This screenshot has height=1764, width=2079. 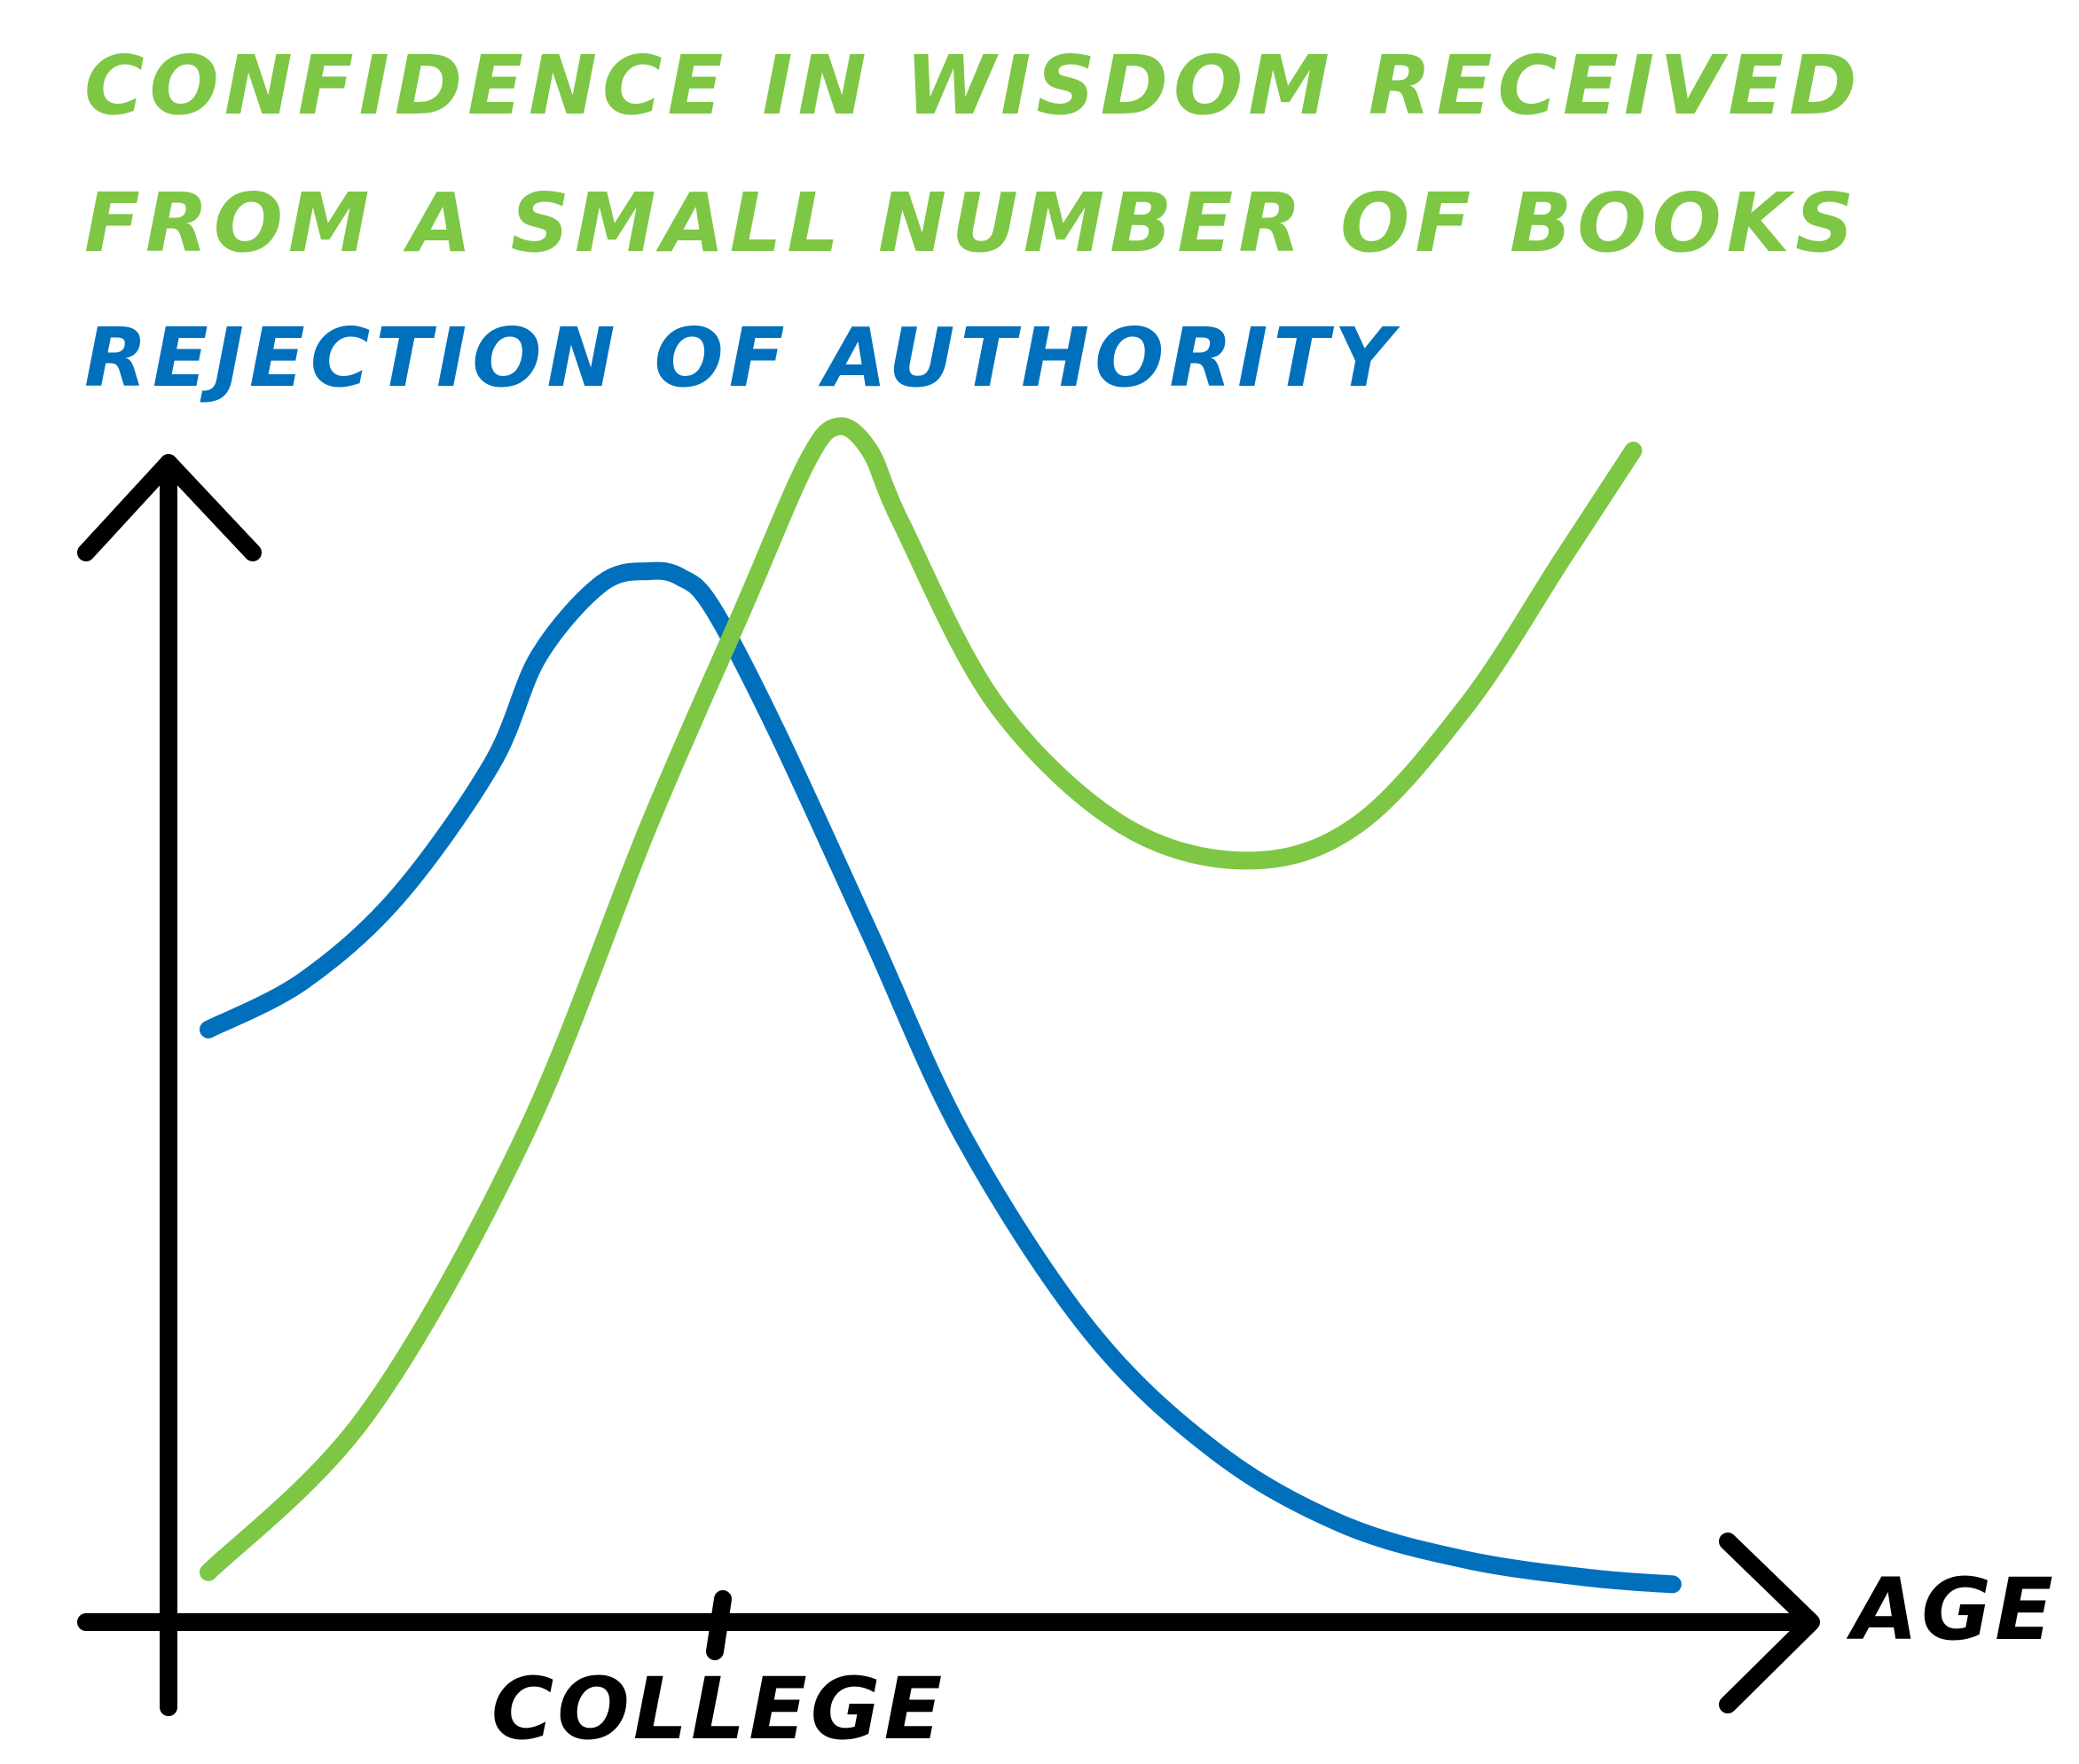 I want to click on x-axis-label: AGE, so click(x=1951, y=1610).